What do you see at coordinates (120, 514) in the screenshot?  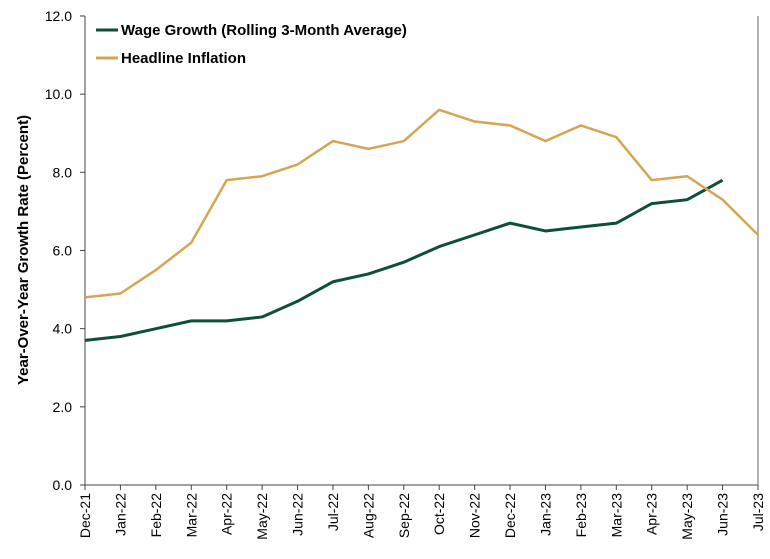 I see `x-tick-label: Jan-22` at bounding box center [120, 514].